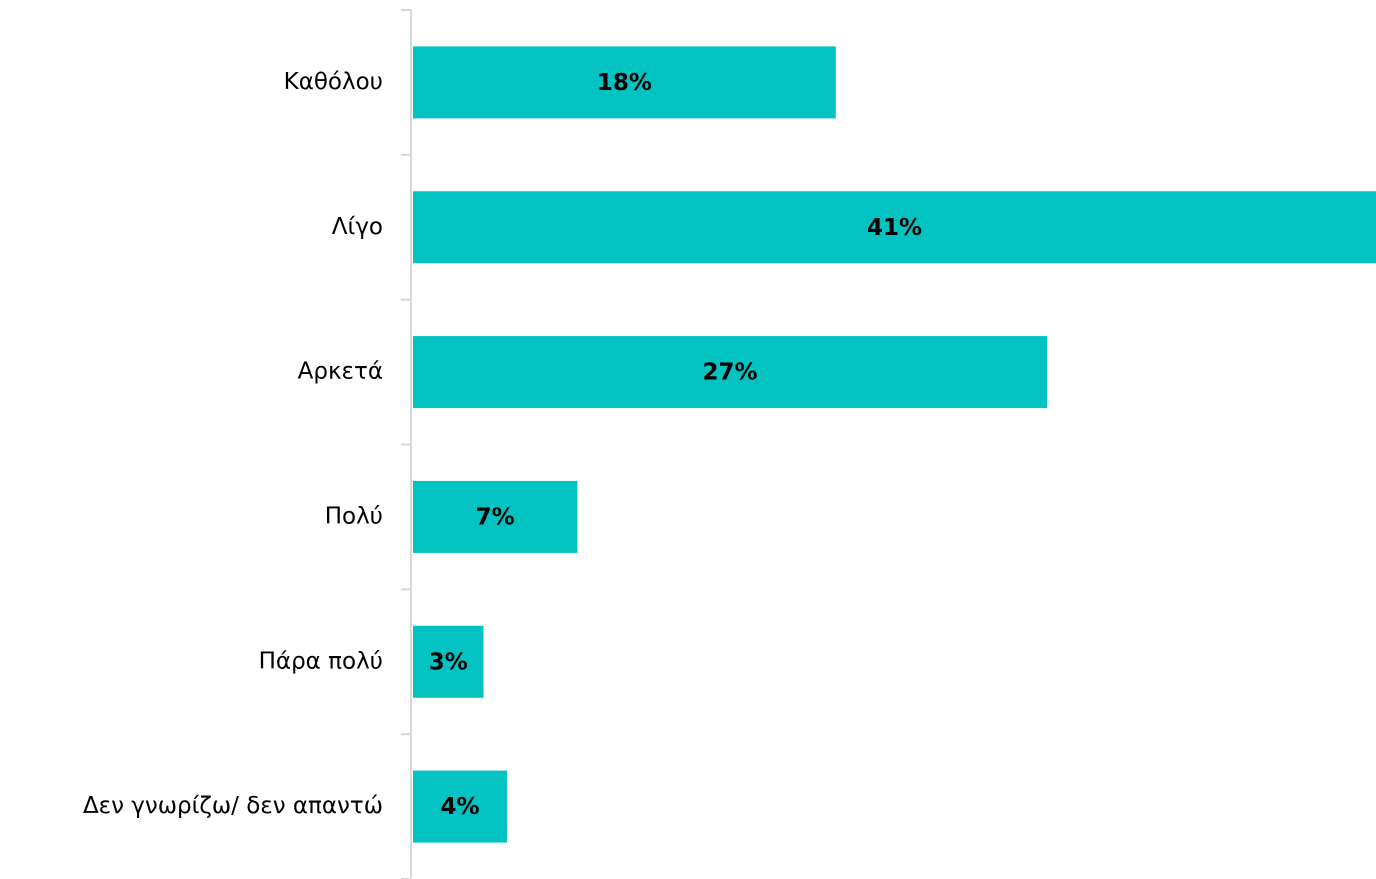 This screenshot has height=879, width=1376. I want to click on category-label: Πάρα πολύ, so click(321, 661).